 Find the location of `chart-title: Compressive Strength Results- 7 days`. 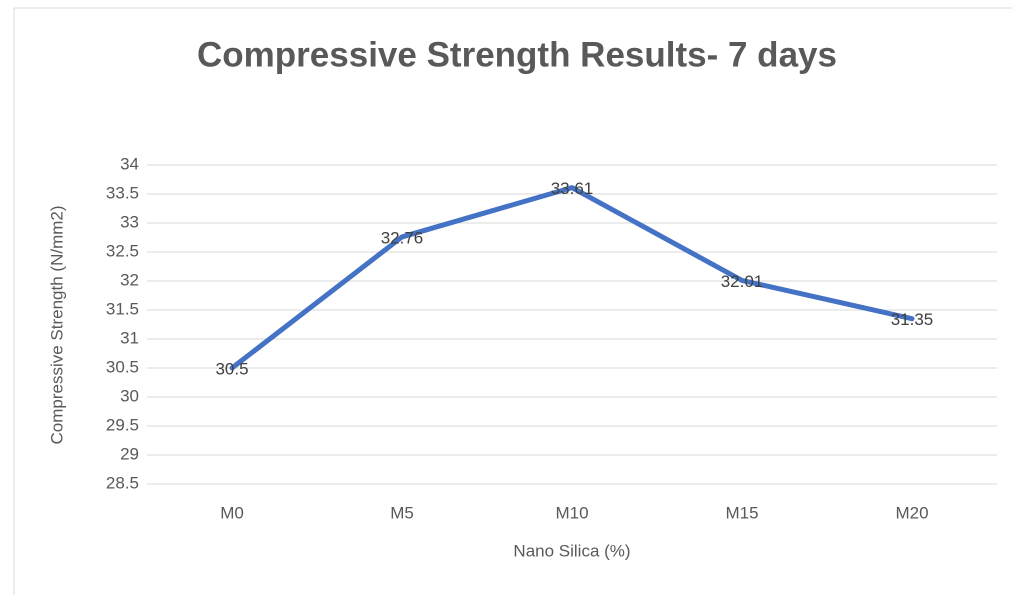

chart-title: Compressive Strength Results- 7 days is located at coordinates (517, 54).